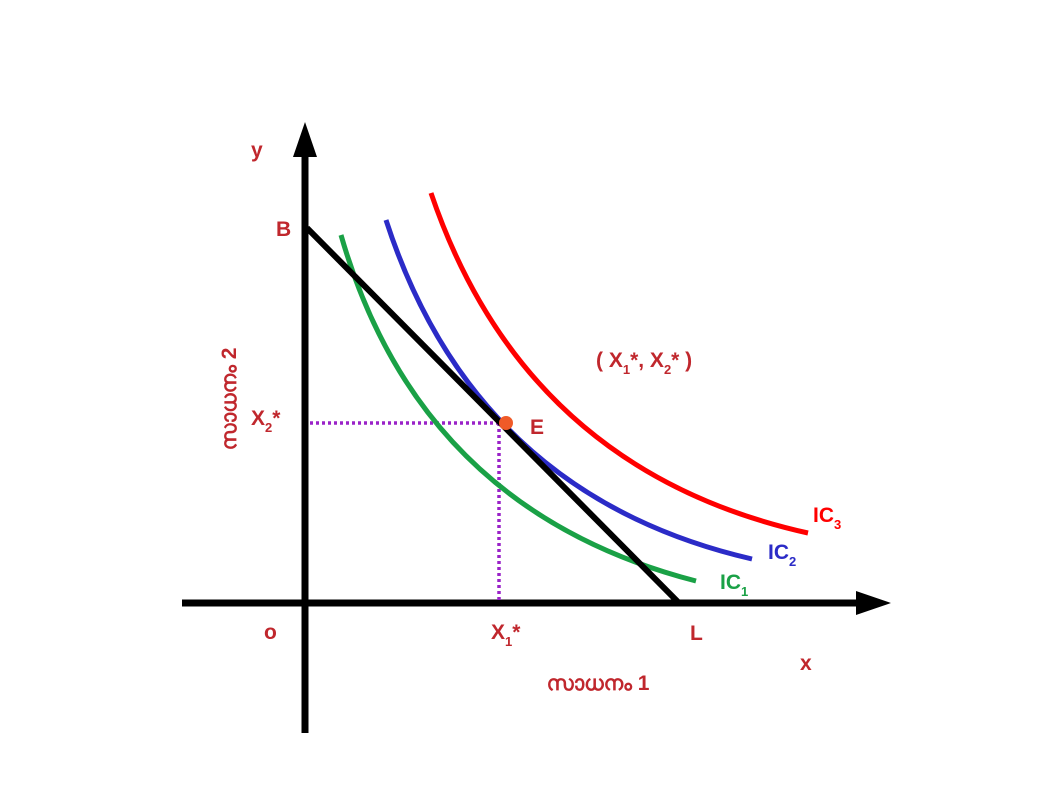 The width and height of the screenshot is (1058, 794). Describe the element at coordinates (537, 427) in the screenshot. I see `equilibrium-label: E` at that location.